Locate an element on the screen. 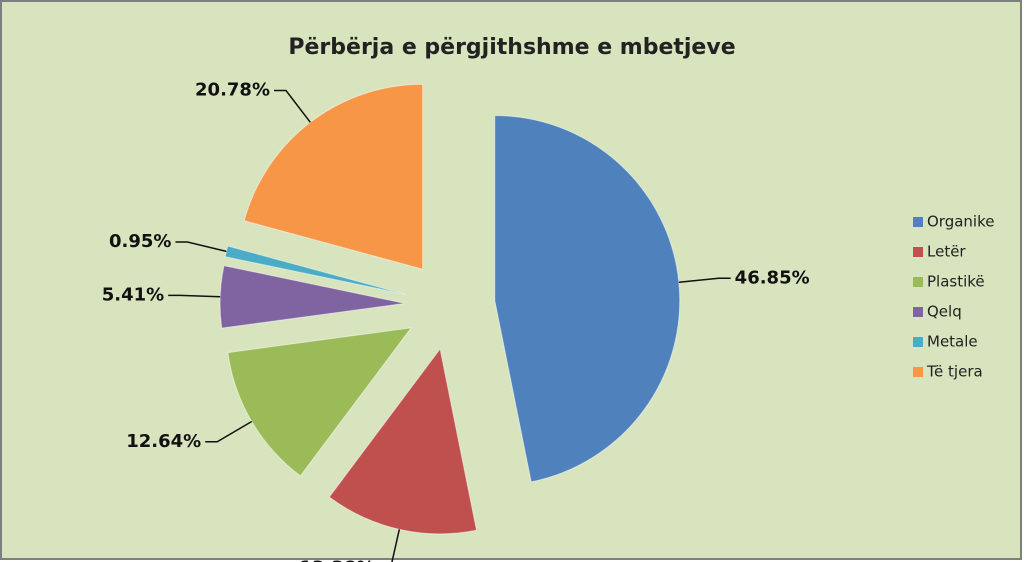 The image size is (1024, 562). legend-label: Të tjera is located at coordinates (954, 372).